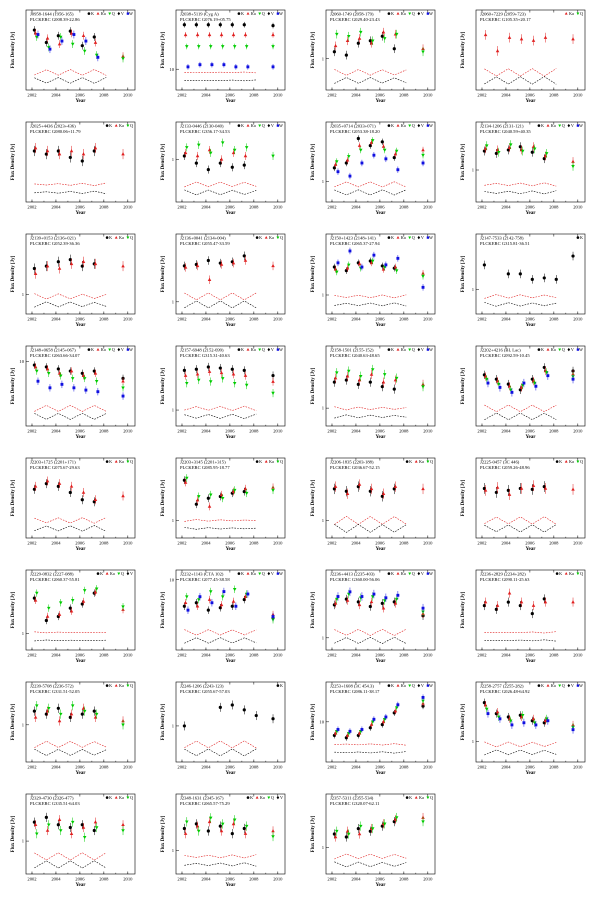 This screenshot has width=600, height=898. What do you see at coordinates (205, 243) in the screenshot?
I see `source-catalog-id: PLCKERC G055.47-33.59` at bounding box center [205, 243].